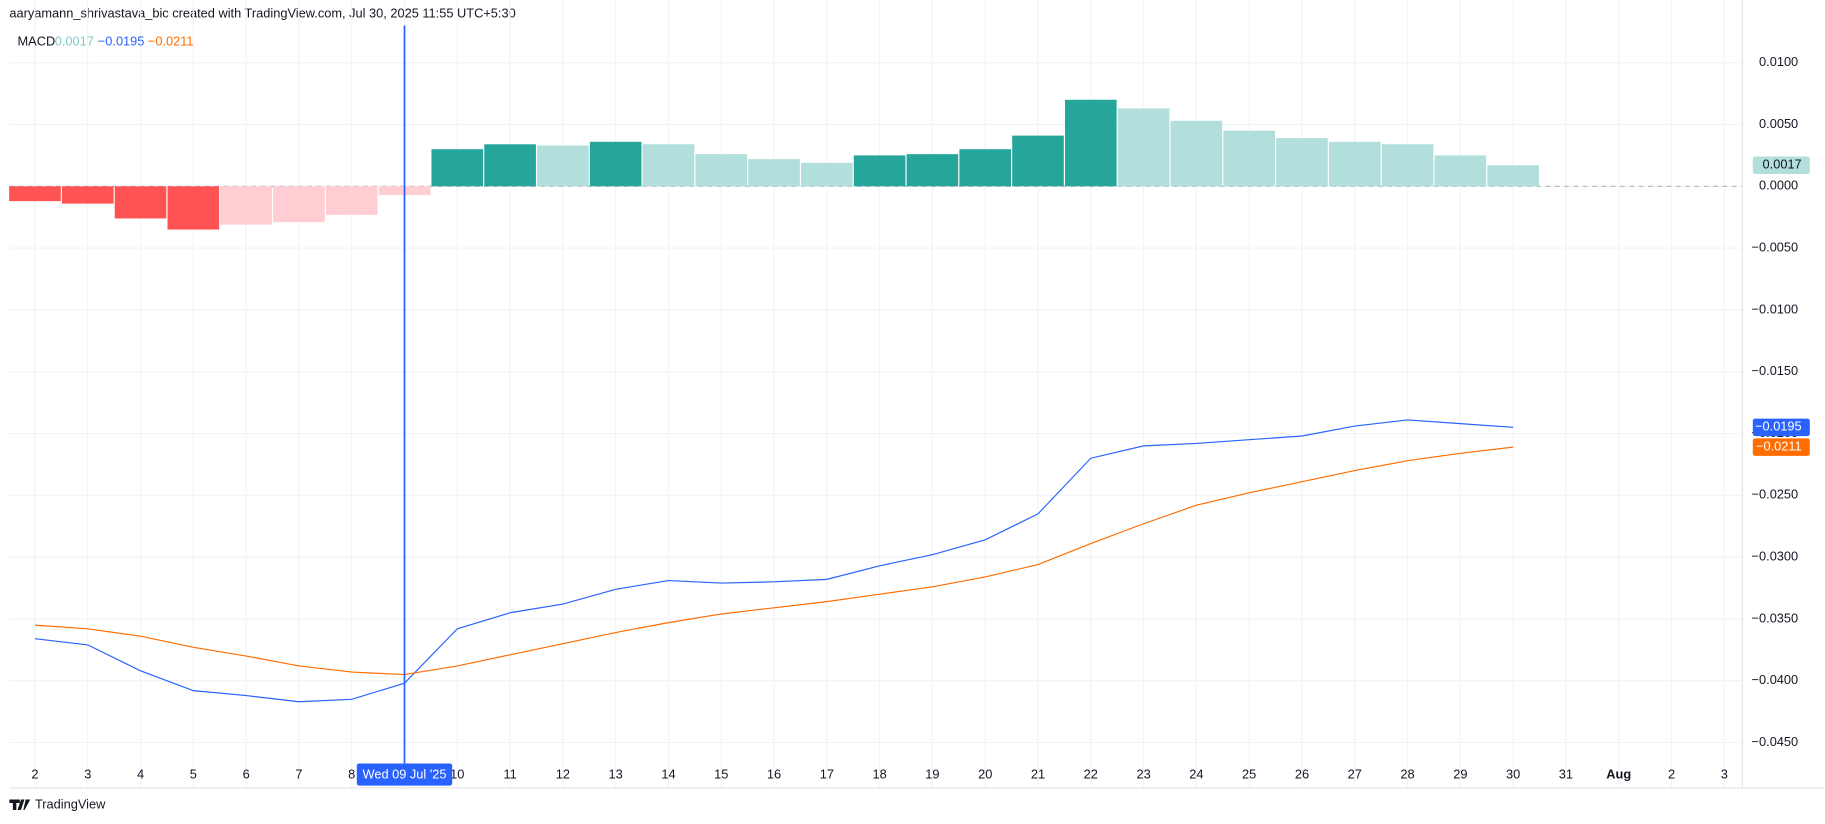 Image resolution: width=1825 pixels, height=824 pixels. Describe the element at coordinates (563, 773) in the screenshot. I see `x-tick-label: 12` at that location.